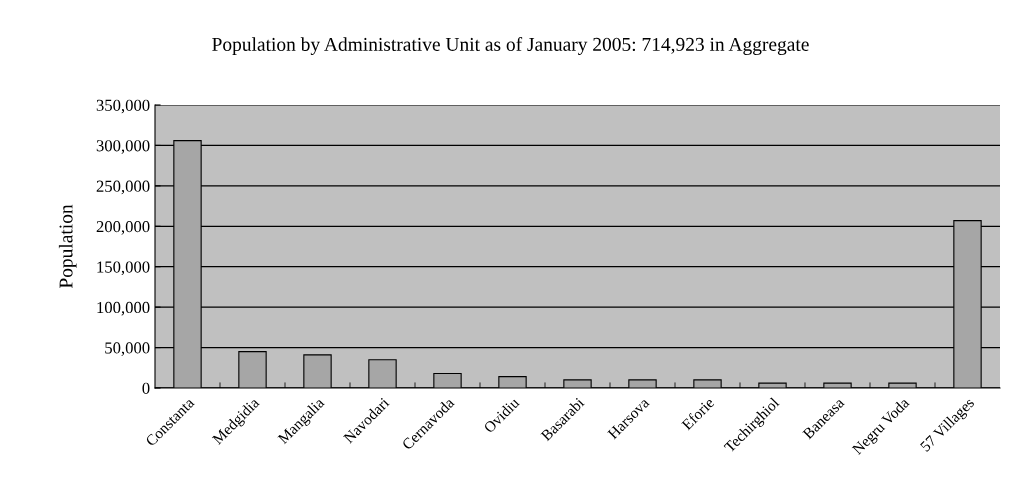  Describe the element at coordinates (123, 308) in the screenshot. I see `y-tick-label: 100,000` at that location.